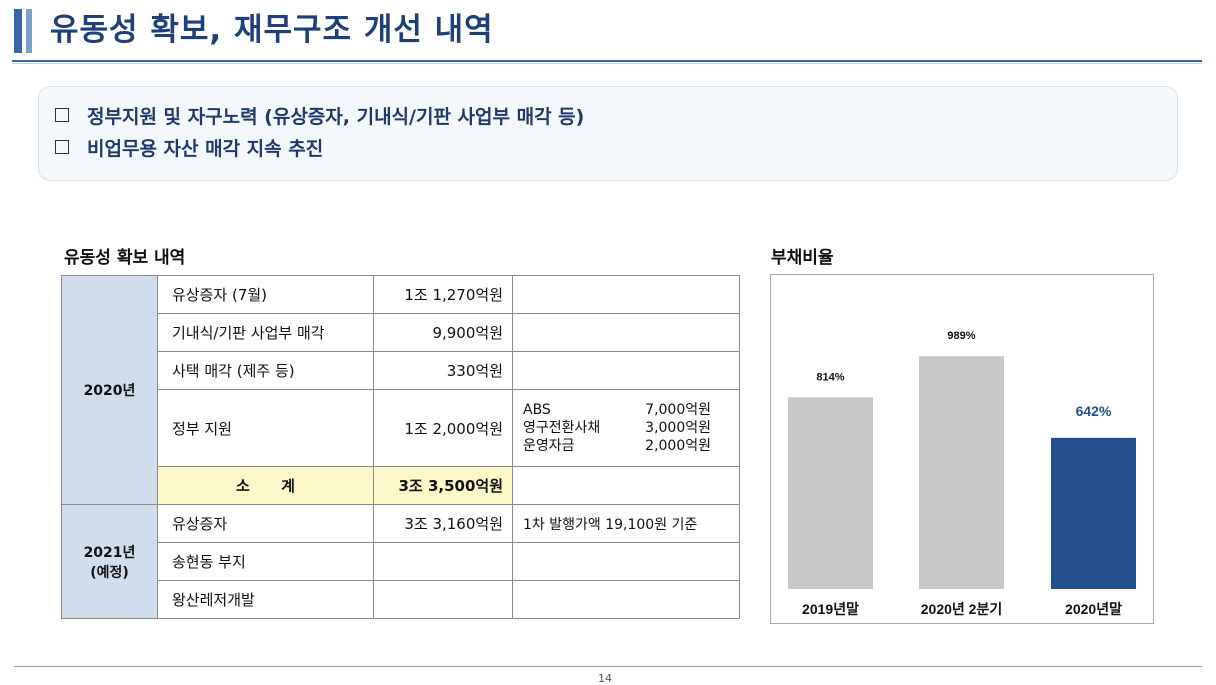 This screenshot has height=685, width=1216. I want to click on amount-cell: 9,900억원, so click(443, 332).